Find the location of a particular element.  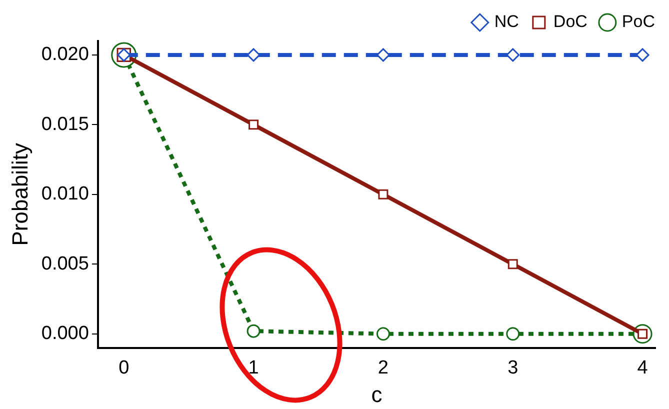

legend-label: PoC is located at coordinates (639, 22).